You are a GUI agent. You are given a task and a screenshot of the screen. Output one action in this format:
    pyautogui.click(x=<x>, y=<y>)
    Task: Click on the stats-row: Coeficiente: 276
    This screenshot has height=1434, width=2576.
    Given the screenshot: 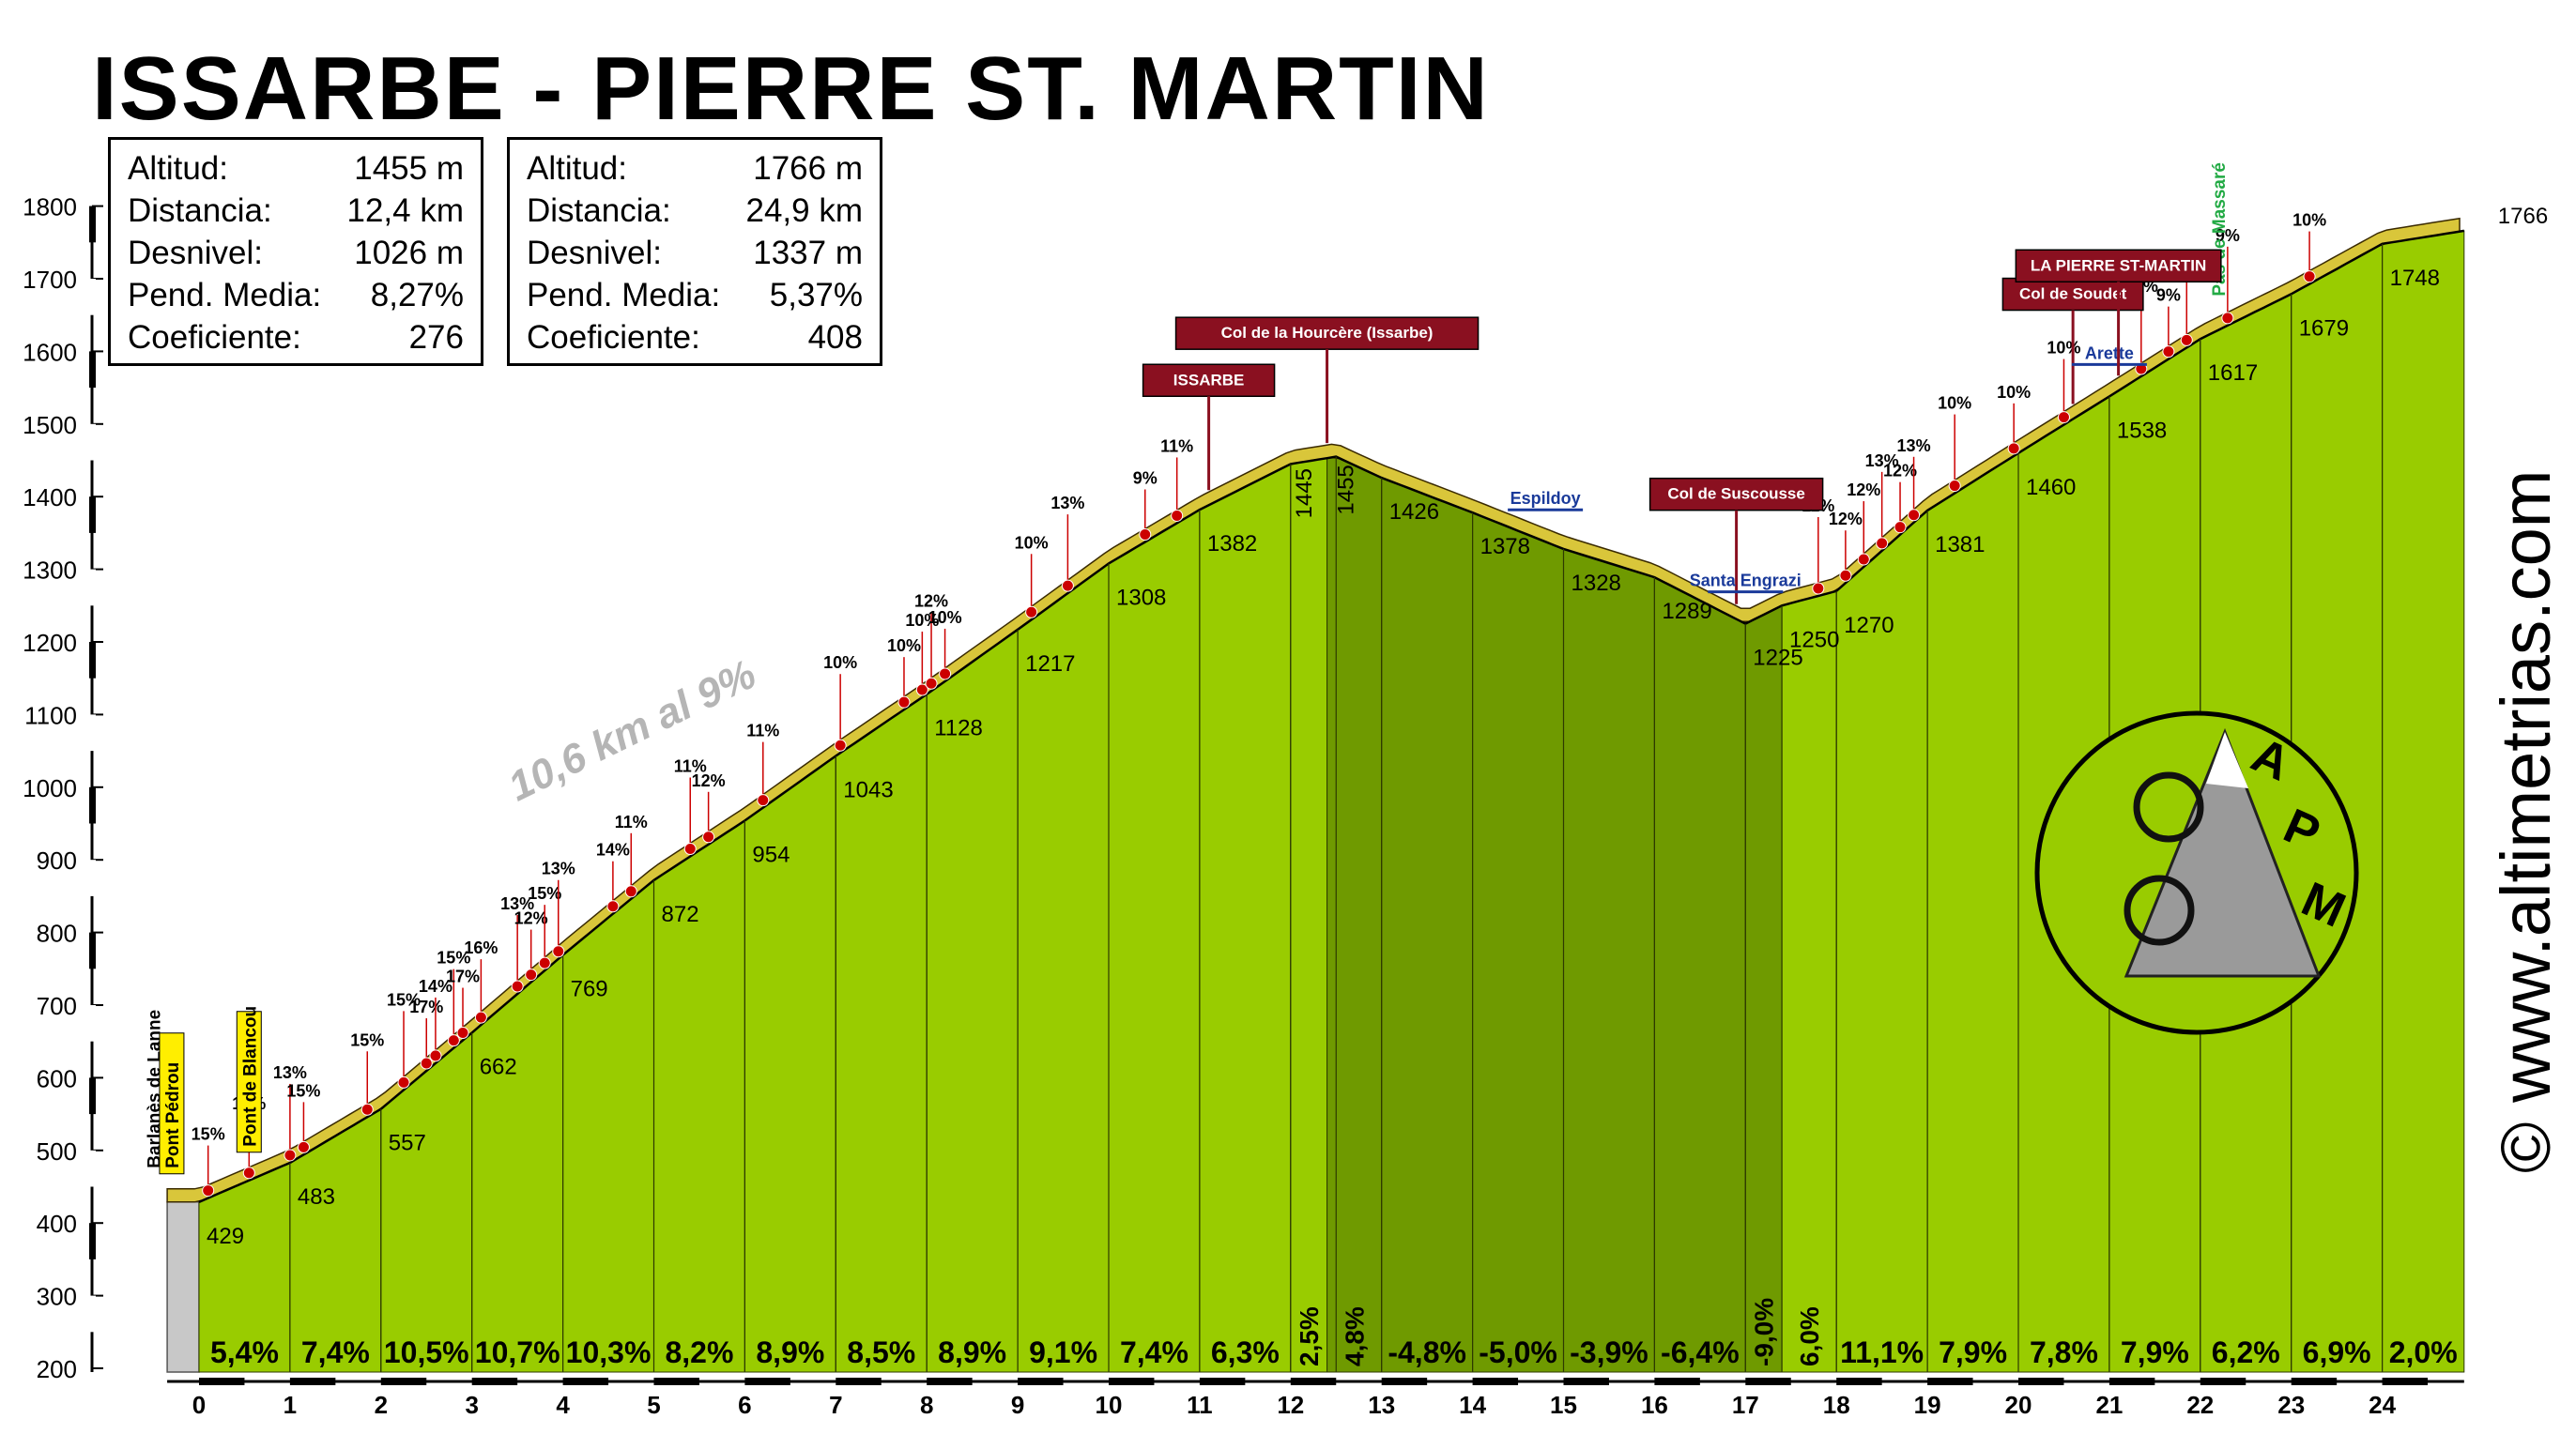 What is the action you would take?
    pyautogui.click(x=296, y=337)
    